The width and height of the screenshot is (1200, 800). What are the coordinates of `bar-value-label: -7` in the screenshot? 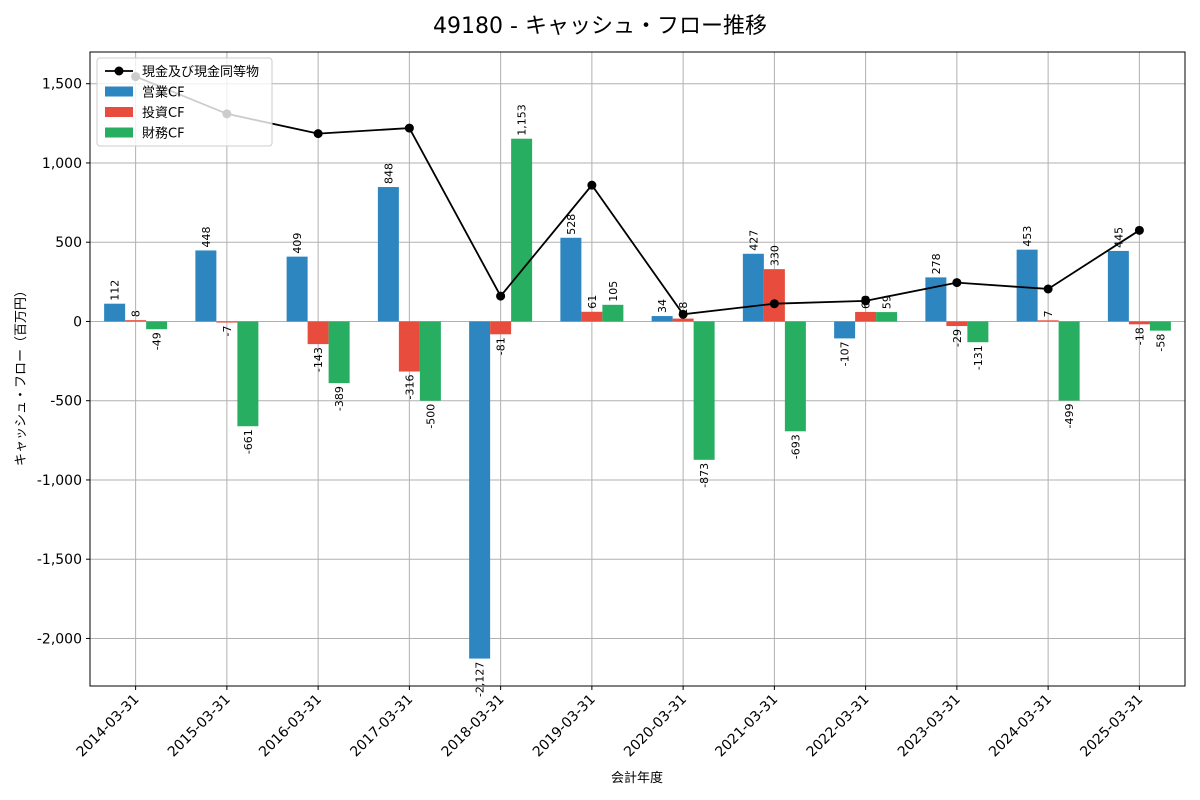 It's located at (227, 331).